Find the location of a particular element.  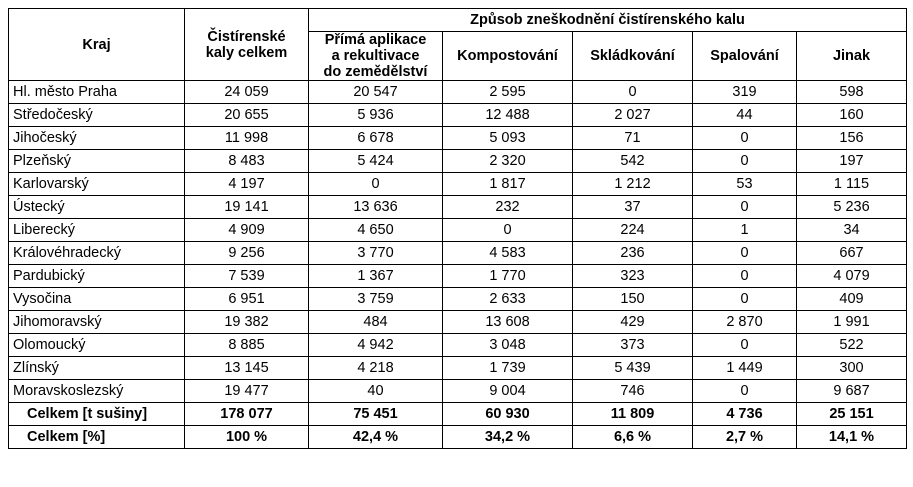

value-cell: 4 650 is located at coordinates (375, 230).